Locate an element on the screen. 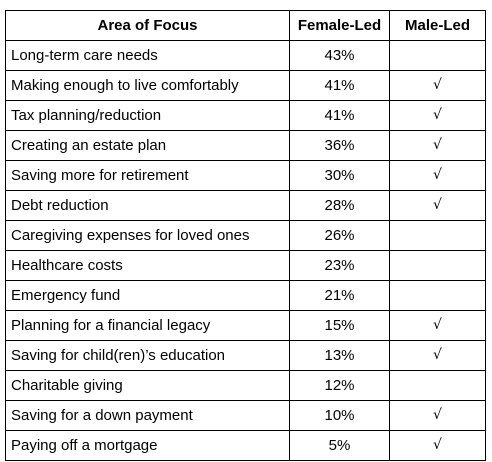 Image resolution: width=492 pixels, height=462 pixels. table-row: Saving more for retirement 30% √ is located at coordinates (245, 175).